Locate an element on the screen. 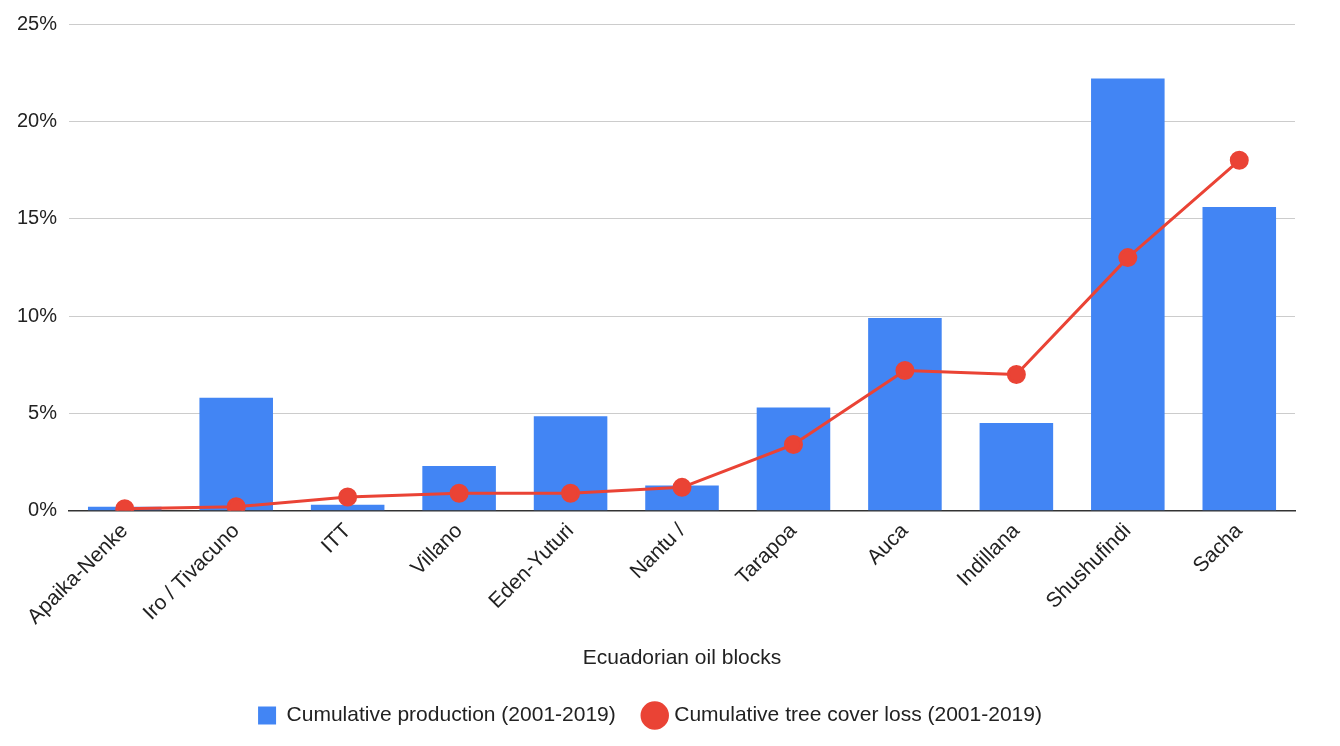  y-tick-label: 0% is located at coordinates (43, 509).